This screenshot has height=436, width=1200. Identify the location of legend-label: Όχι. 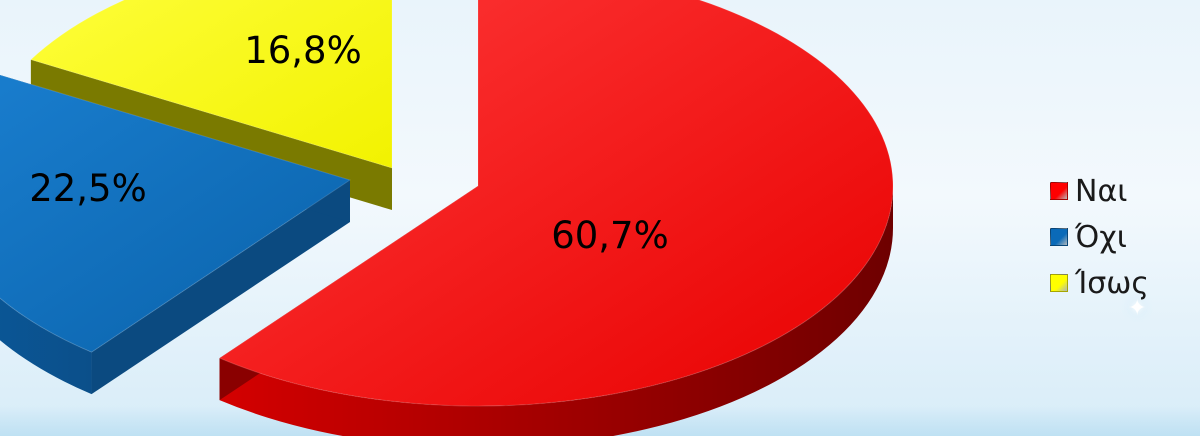
(1101, 237).